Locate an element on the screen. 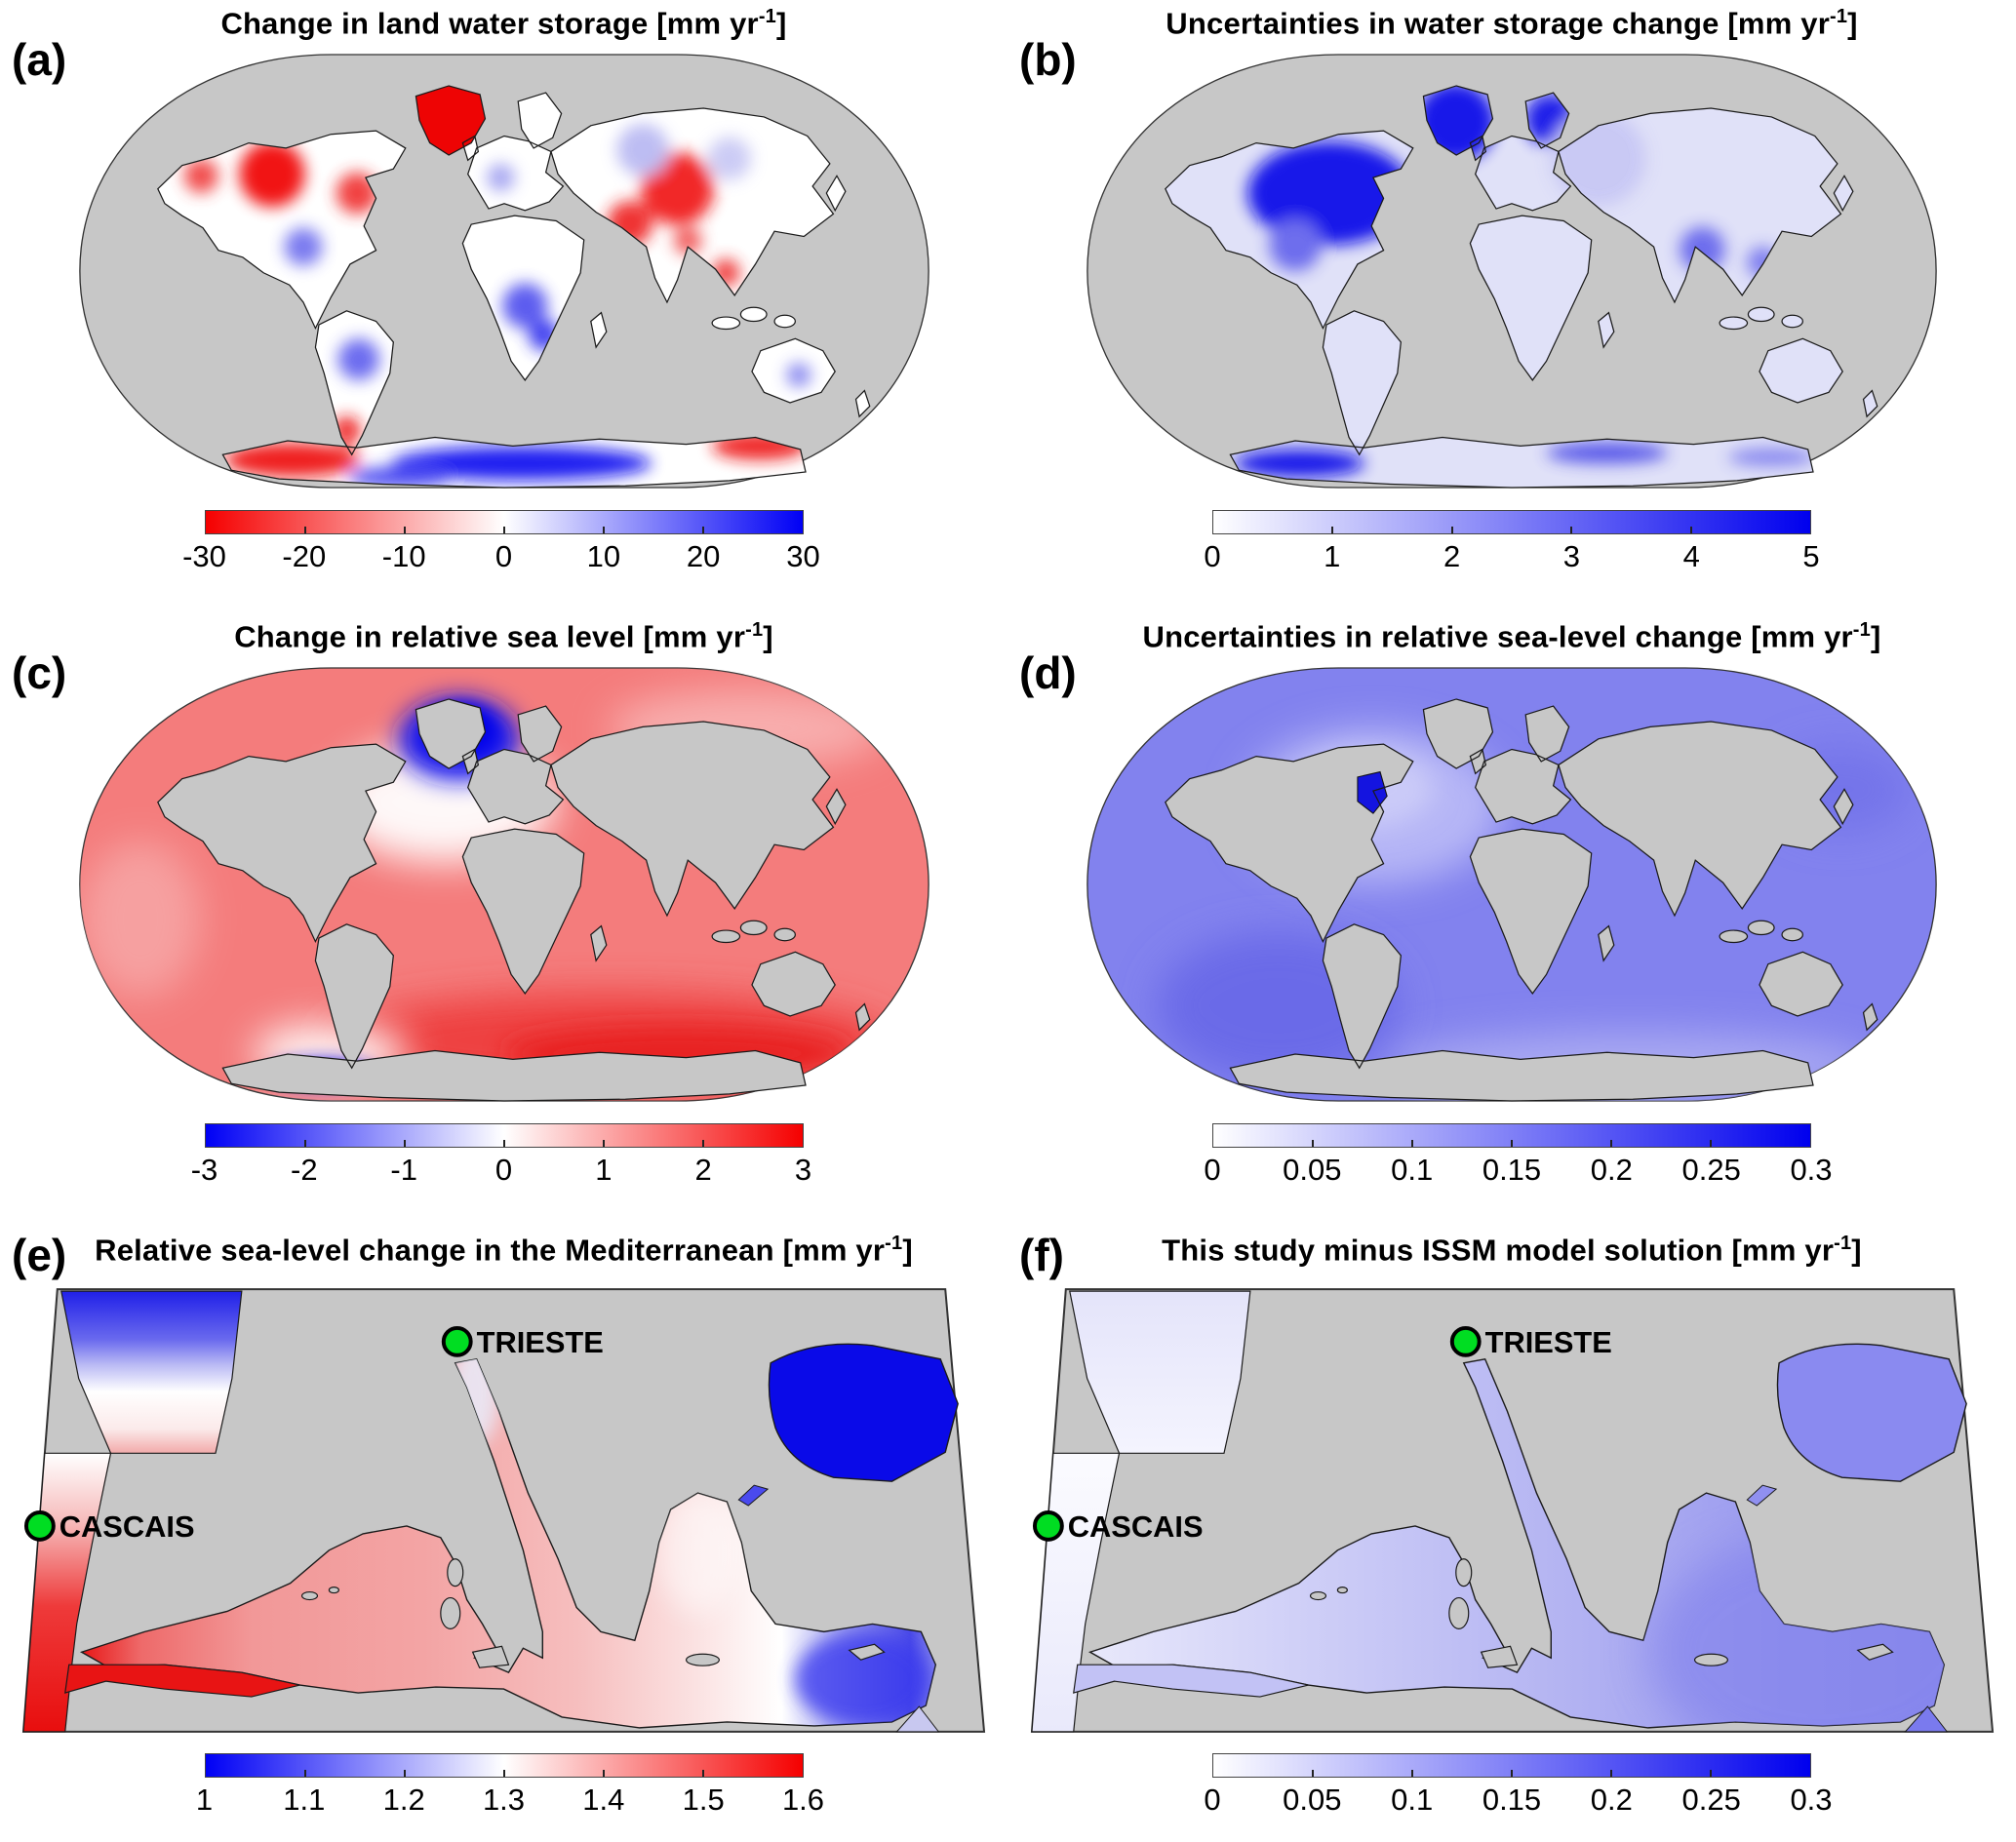 The height and width of the screenshot is (1842, 2016). colorbar-tick-labels: 1 1.1 1.2 1.3 1.4 1.5 1.6 is located at coordinates (510, 1801).